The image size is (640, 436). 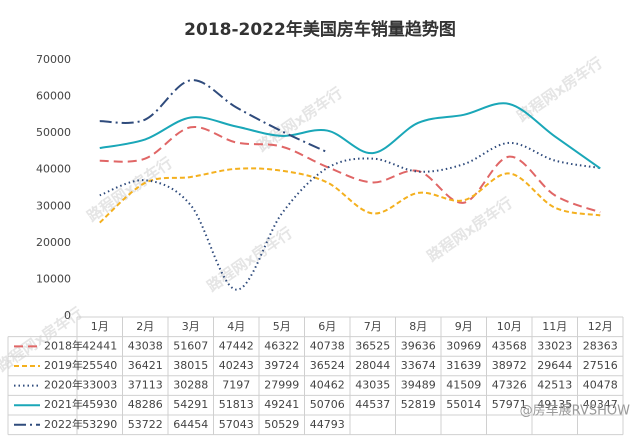 What do you see at coordinates (190, 404) in the screenshot?
I see `table-value: 54291` at bounding box center [190, 404].